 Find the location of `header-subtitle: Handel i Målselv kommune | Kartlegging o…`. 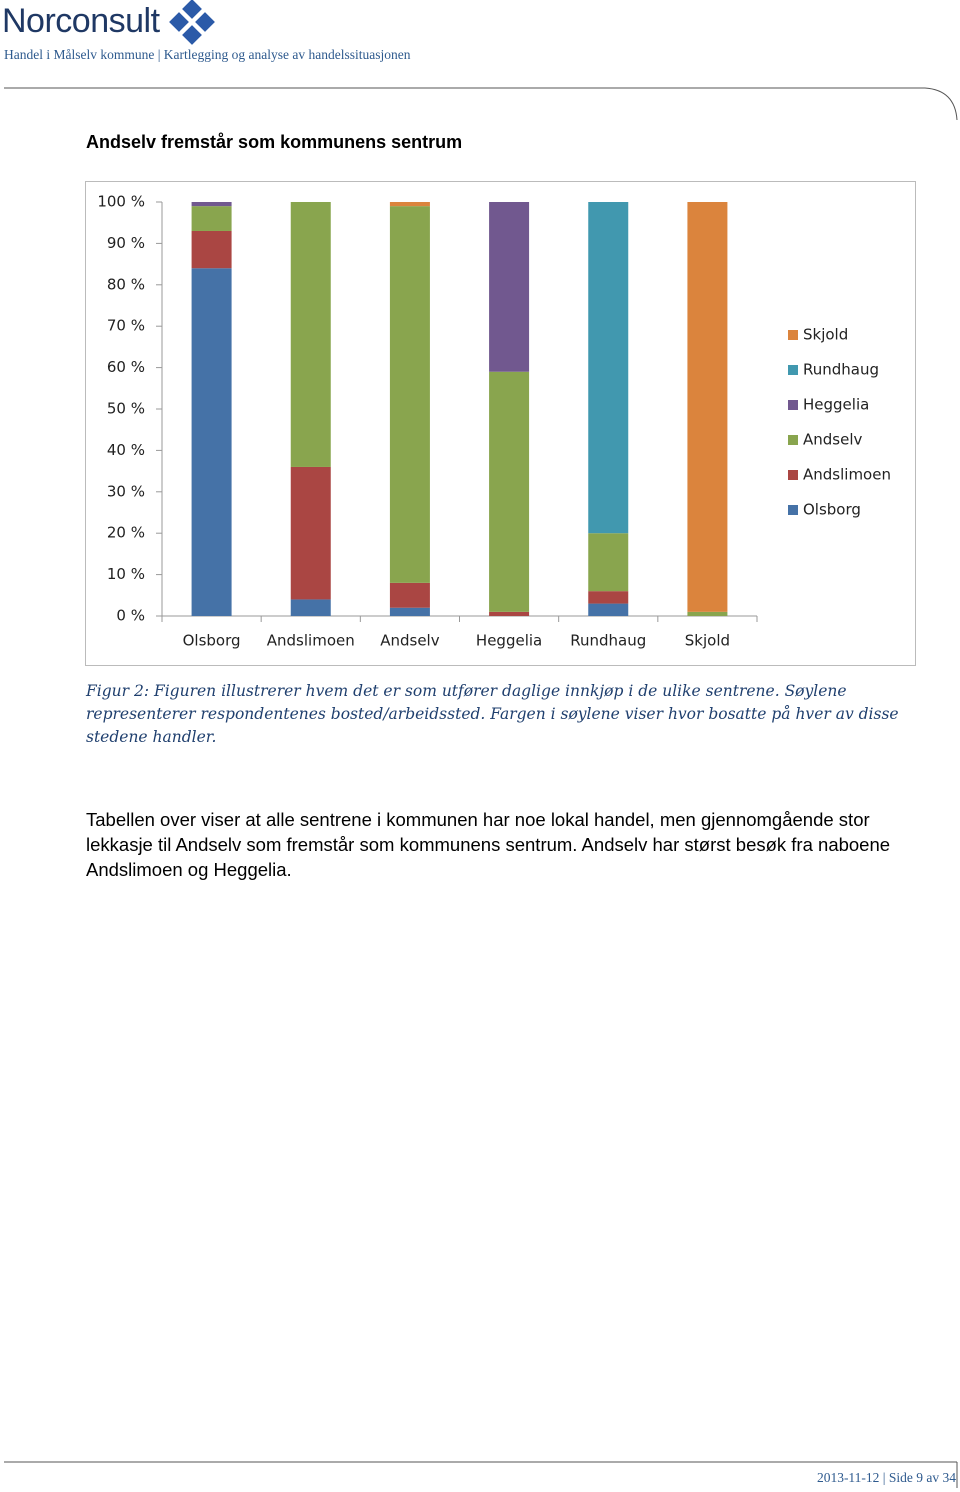

header-subtitle: Handel i Målselv kommune | Kartlegging o… is located at coordinates (207, 54).